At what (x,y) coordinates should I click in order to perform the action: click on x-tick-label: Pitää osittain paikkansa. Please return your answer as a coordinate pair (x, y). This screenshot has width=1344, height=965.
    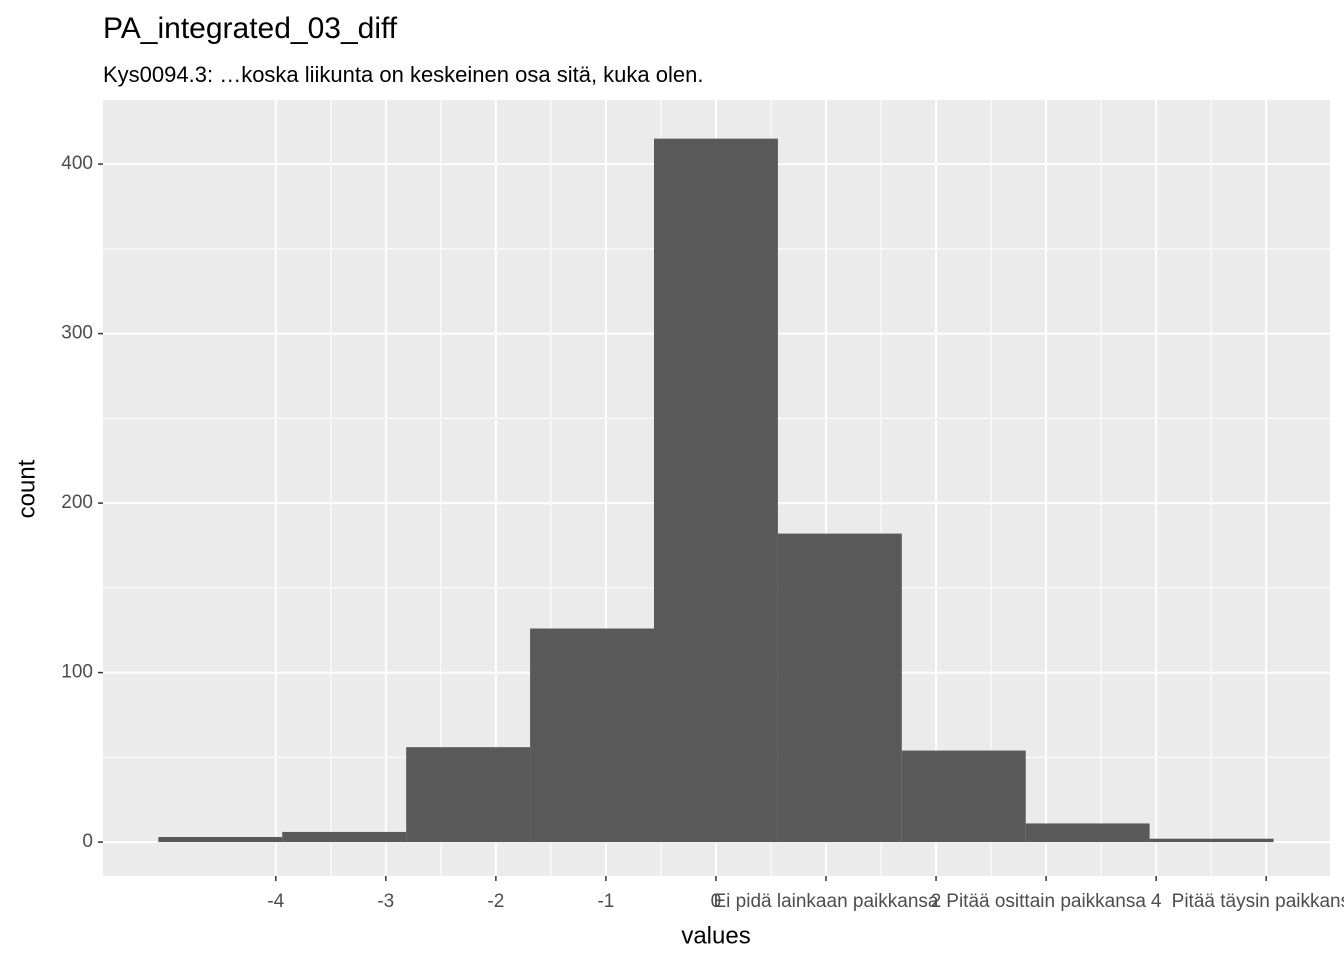
    Looking at the image, I should click on (1046, 901).